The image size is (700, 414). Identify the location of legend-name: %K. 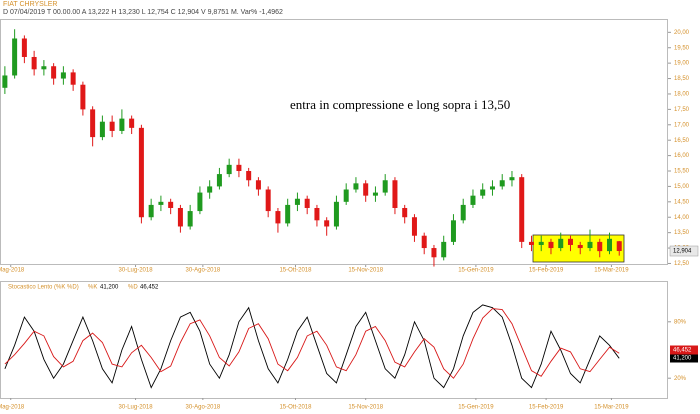
(92, 288).